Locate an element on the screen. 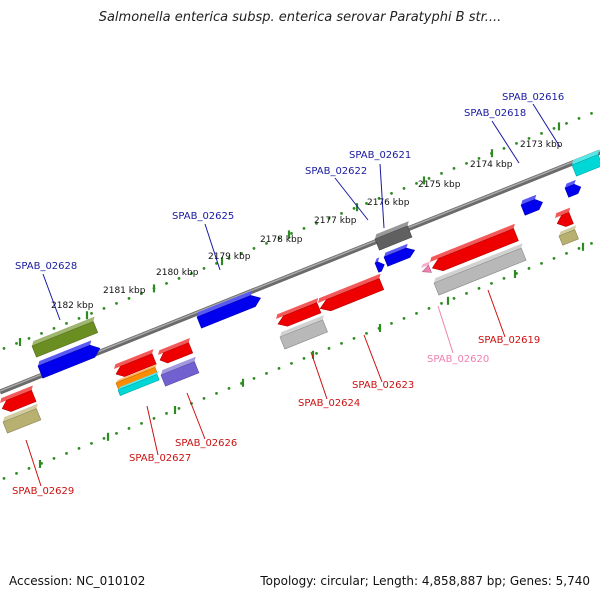 The height and width of the screenshot is (600, 600). gene-label-spab_02619: SPAB_02619 is located at coordinates (509, 340).